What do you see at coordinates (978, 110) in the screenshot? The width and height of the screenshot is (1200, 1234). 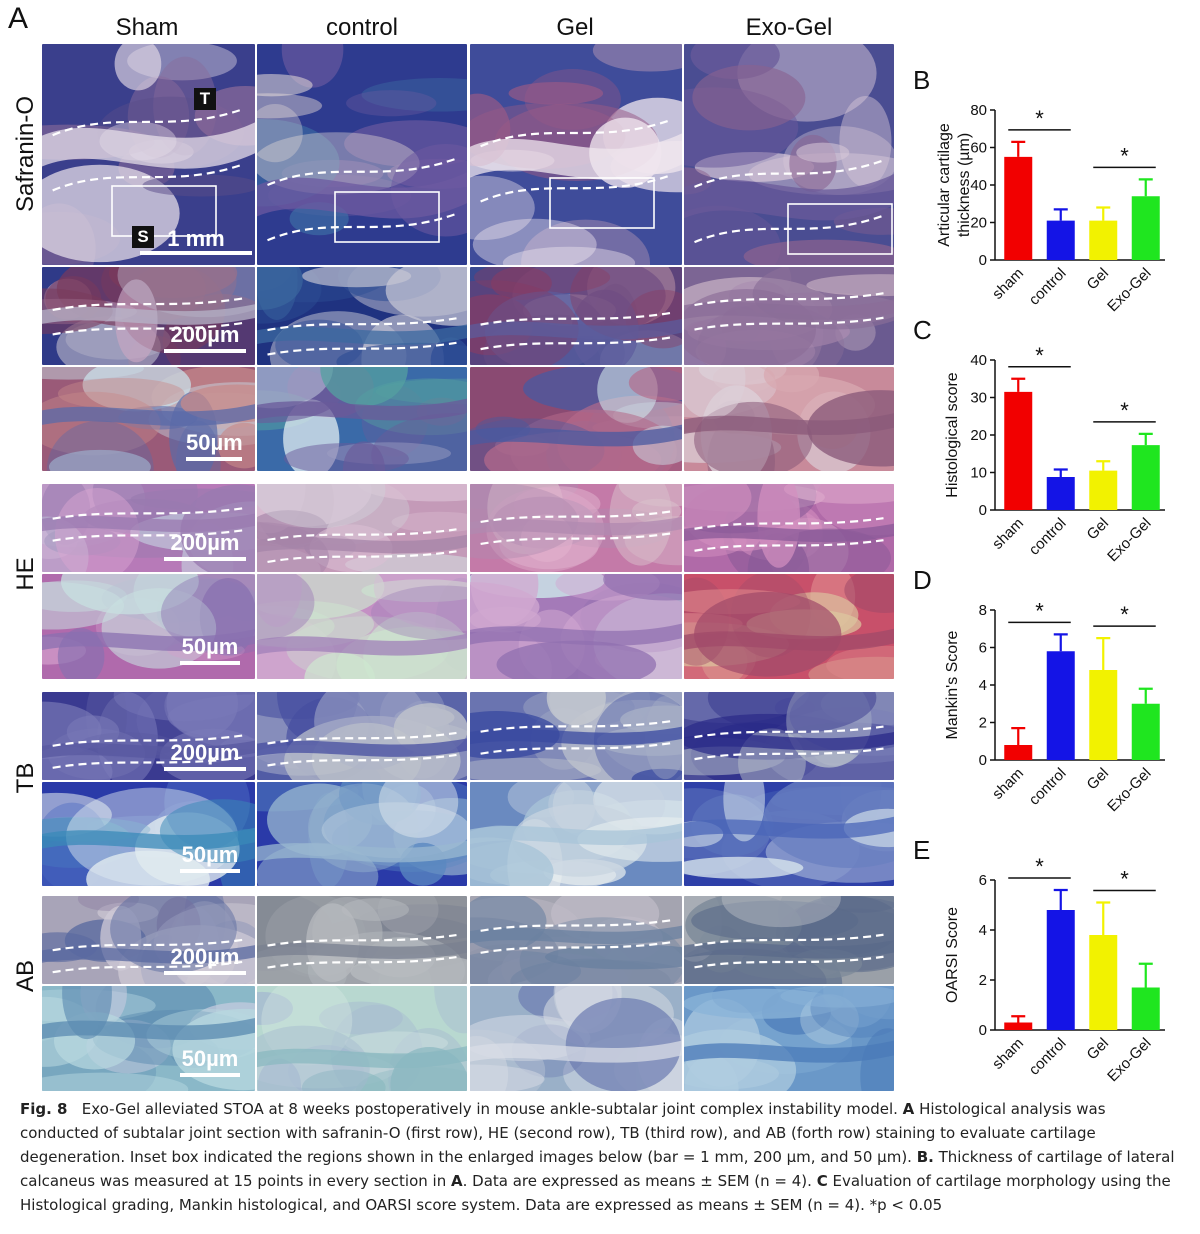 I see `y-tick-label: 80` at bounding box center [978, 110].